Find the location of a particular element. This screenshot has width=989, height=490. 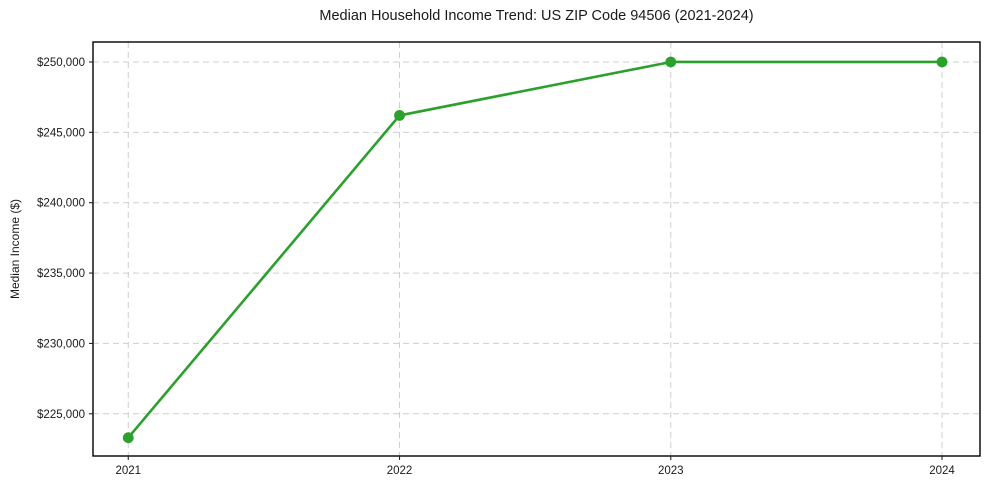

x-tick-label: 2021 is located at coordinates (128, 471).